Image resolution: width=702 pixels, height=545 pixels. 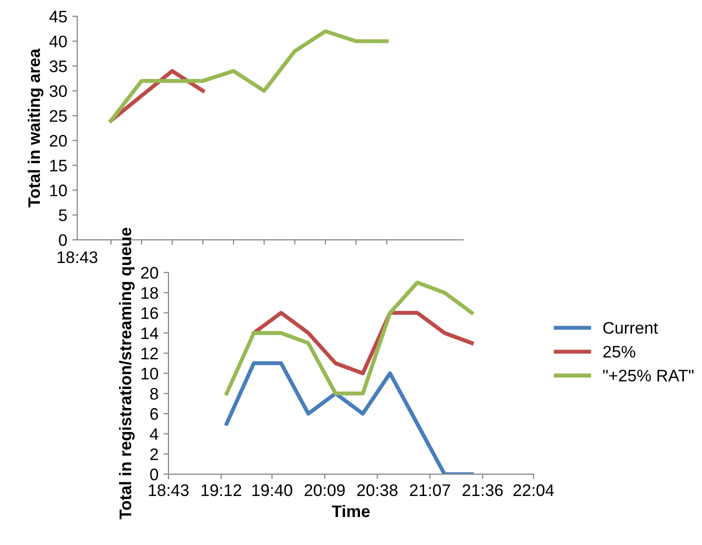 What do you see at coordinates (534, 490) in the screenshot?
I see `x-tick-label: 22:04` at bounding box center [534, 490].